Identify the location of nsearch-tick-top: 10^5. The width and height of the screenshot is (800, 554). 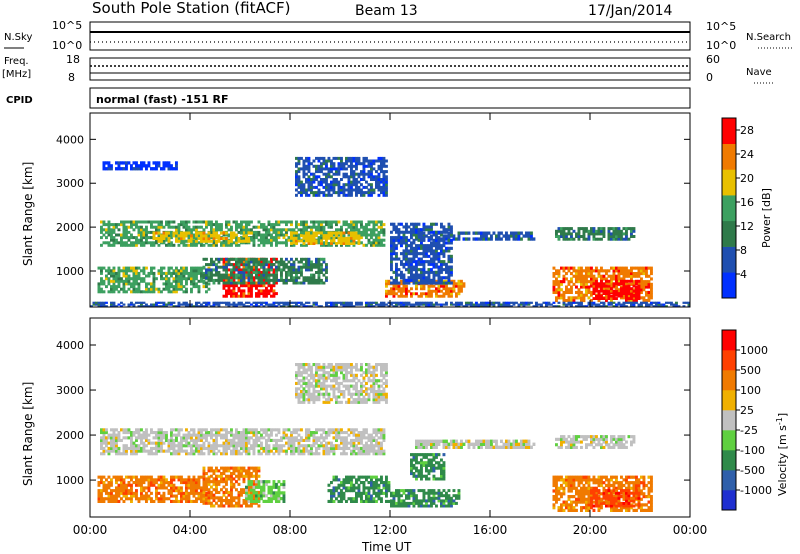
(721, 26).